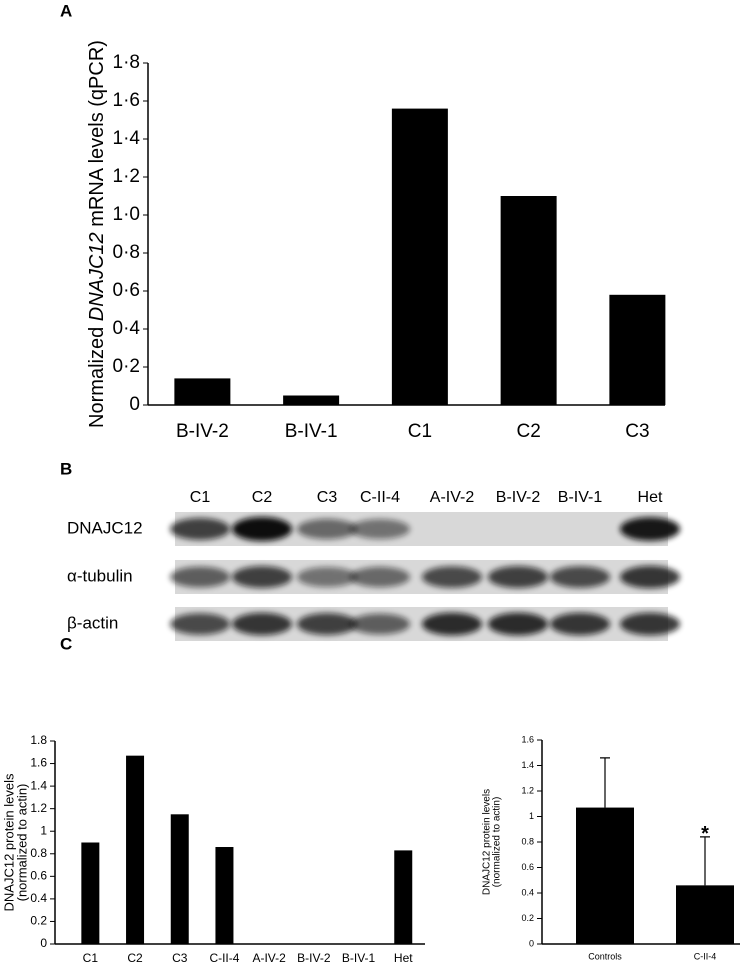 The height and width of the screenshot is (969, 744). What do you see at coordinates (126, 100) in the screenshot?
I see `y-tick-label: 1·6` at bounding box center [126, 100].